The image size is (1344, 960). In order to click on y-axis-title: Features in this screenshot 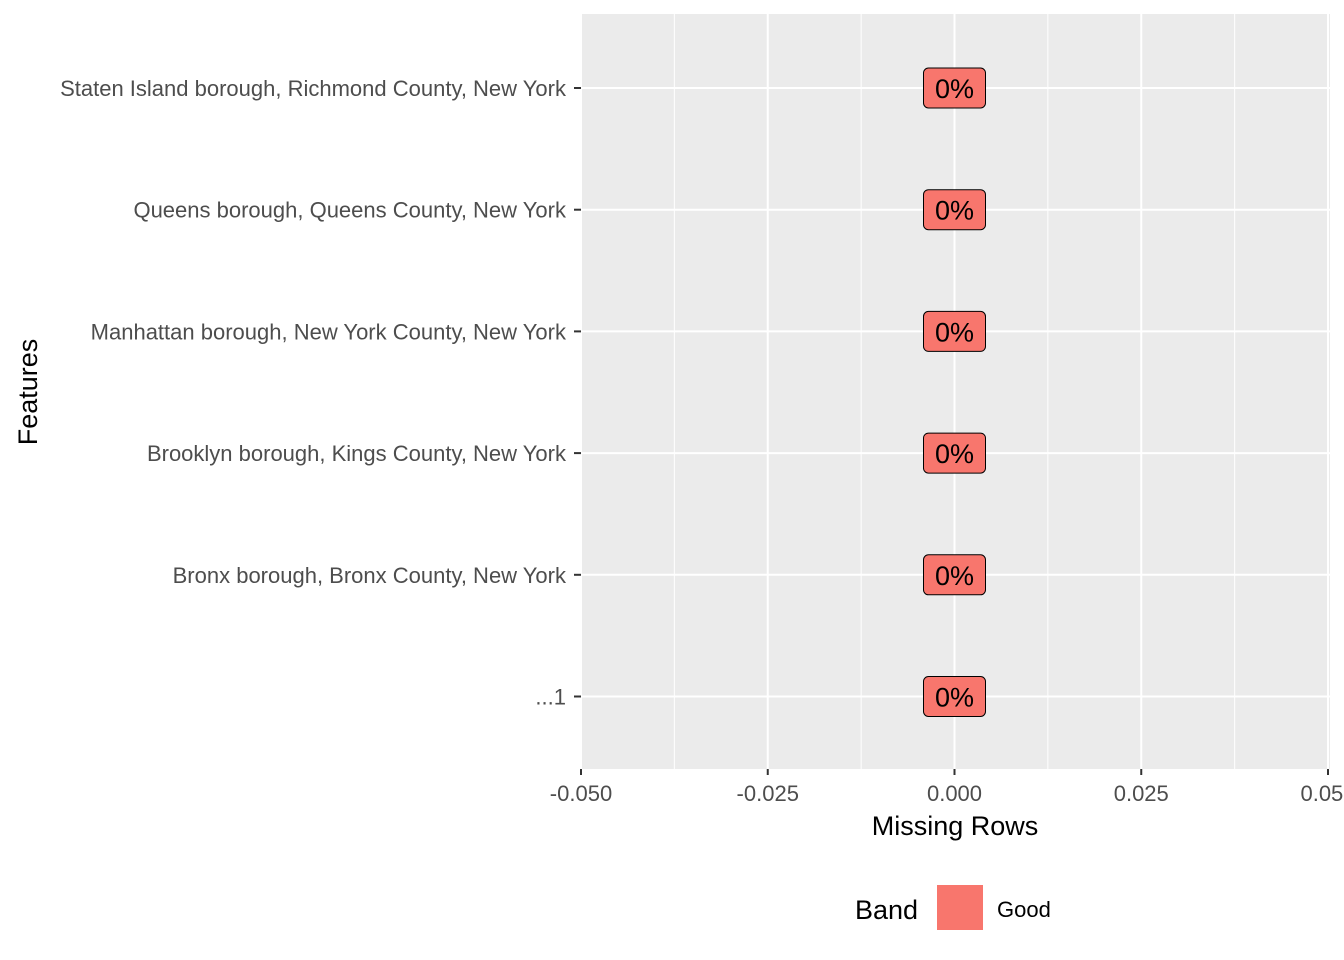, I will do `click(28, 392)`.